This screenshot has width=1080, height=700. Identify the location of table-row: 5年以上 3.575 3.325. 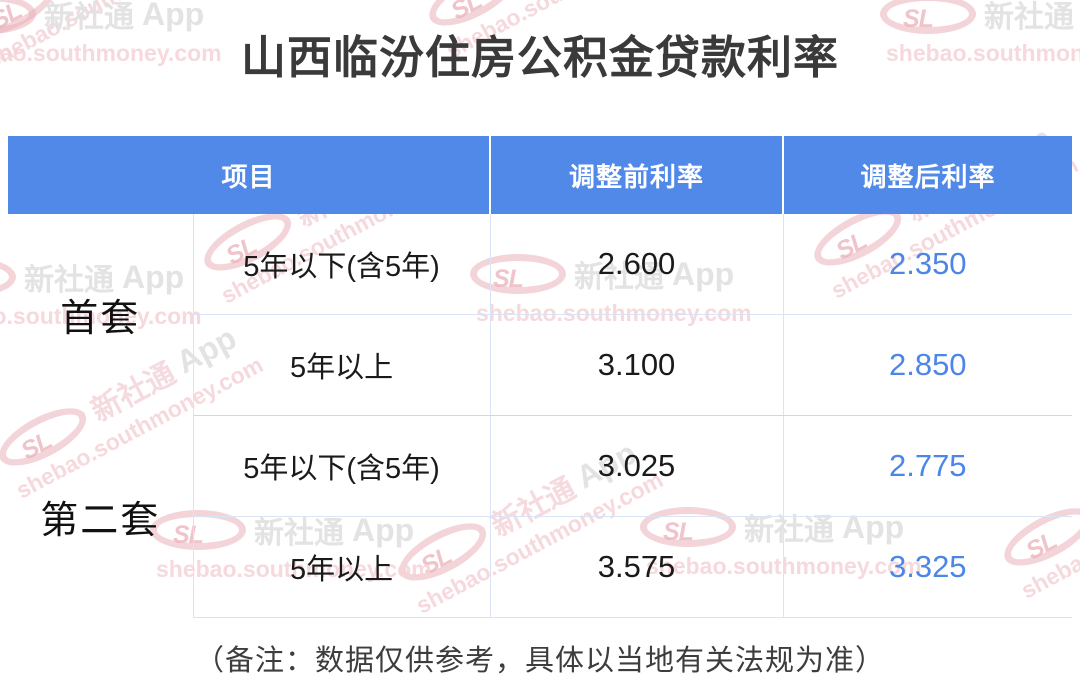
(540, 567).